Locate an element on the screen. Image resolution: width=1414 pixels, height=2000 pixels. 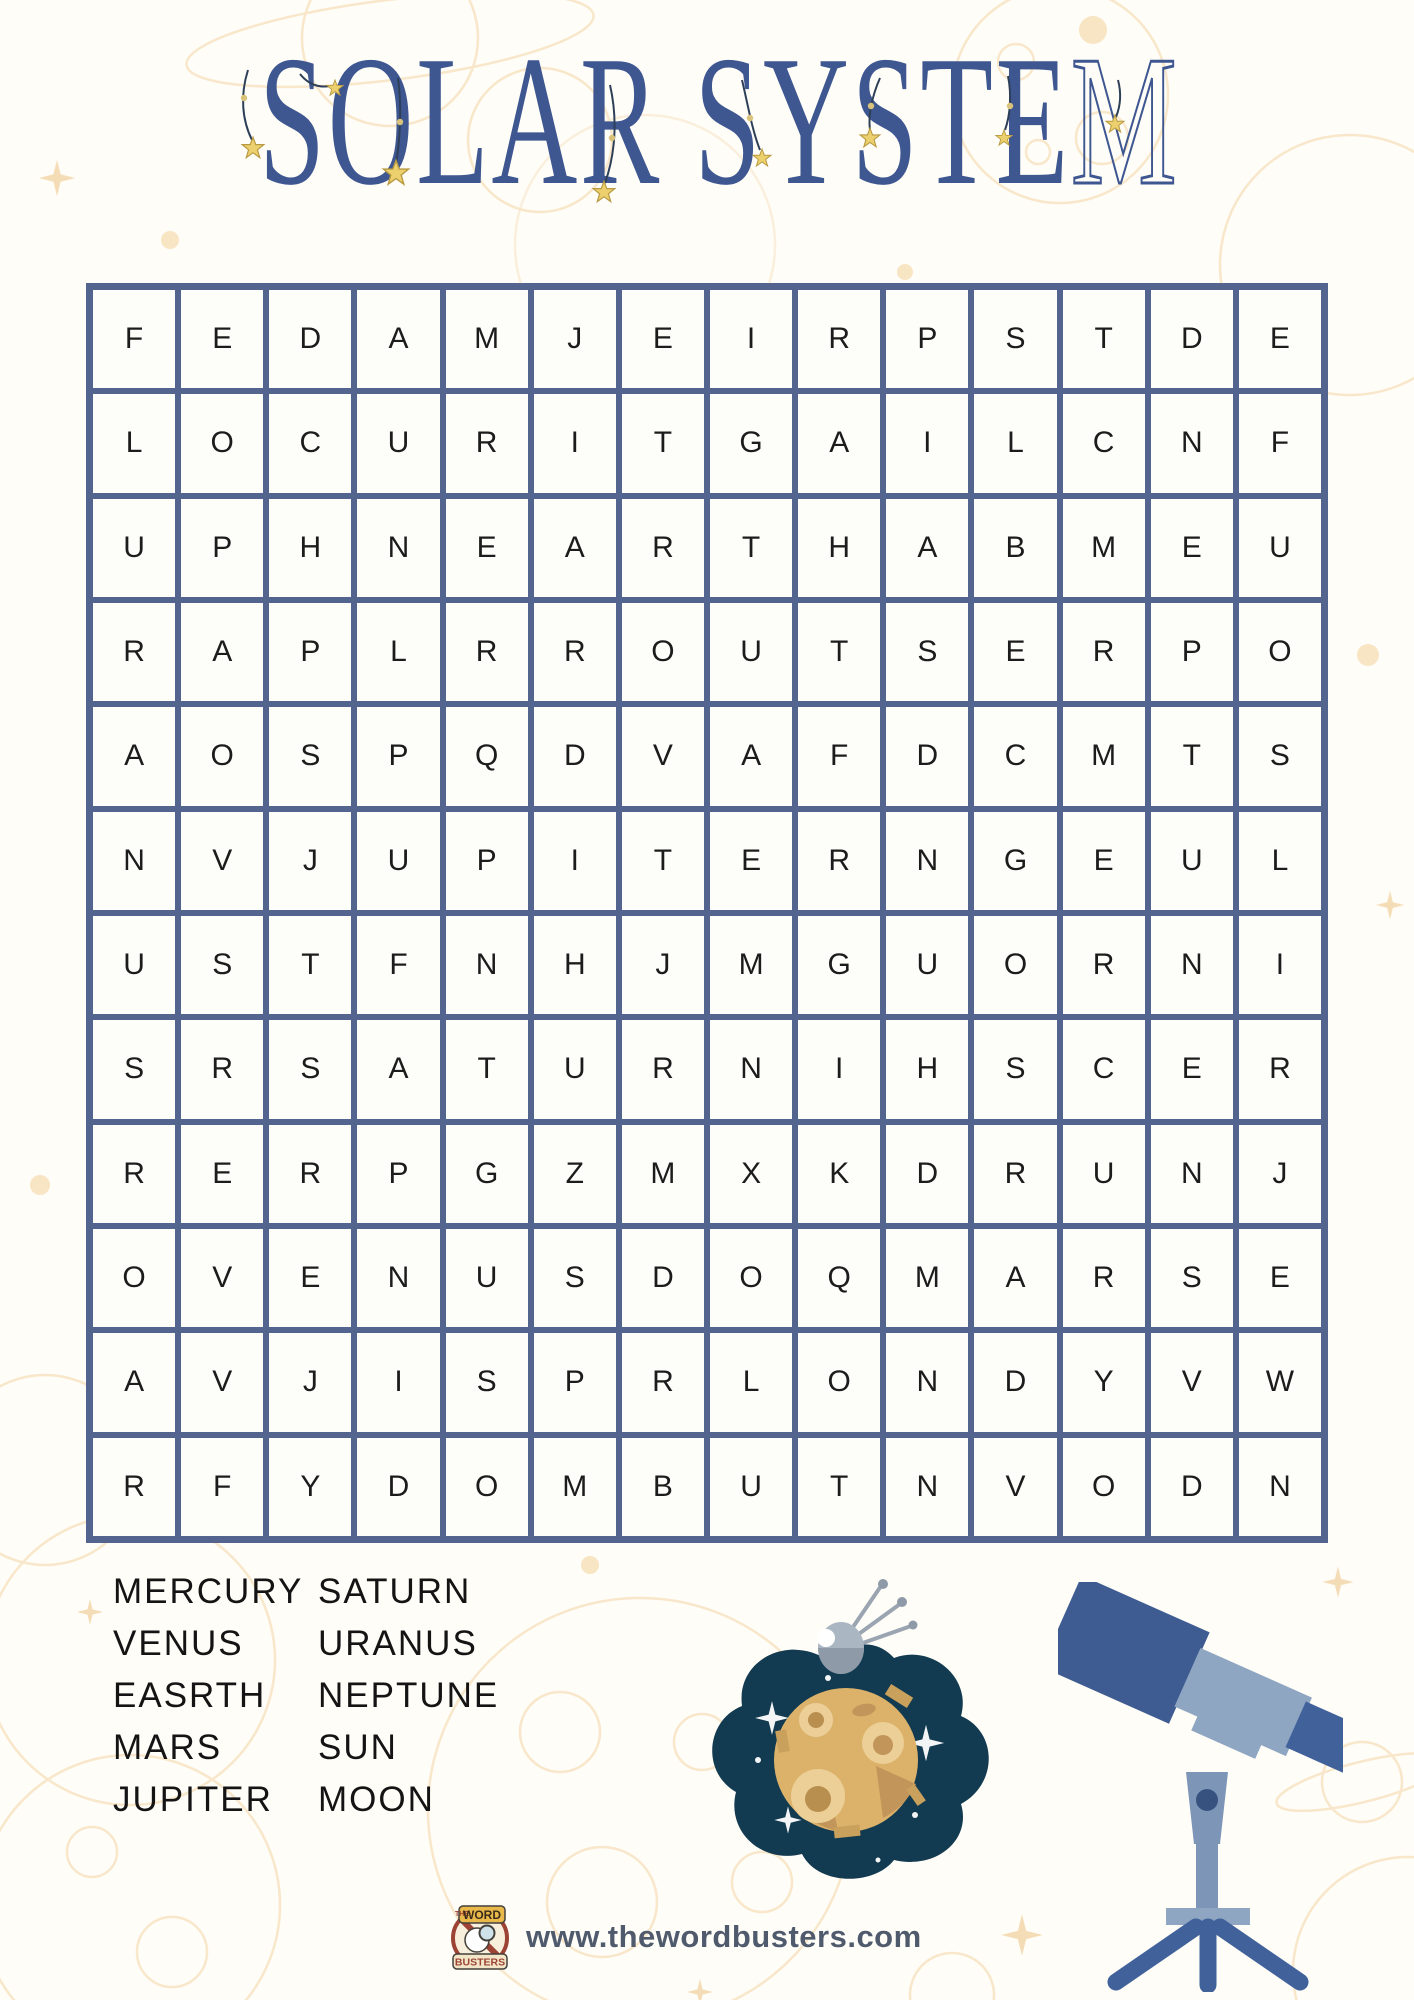
grid-cell-letter: J is located at coordinates (310, 1382).